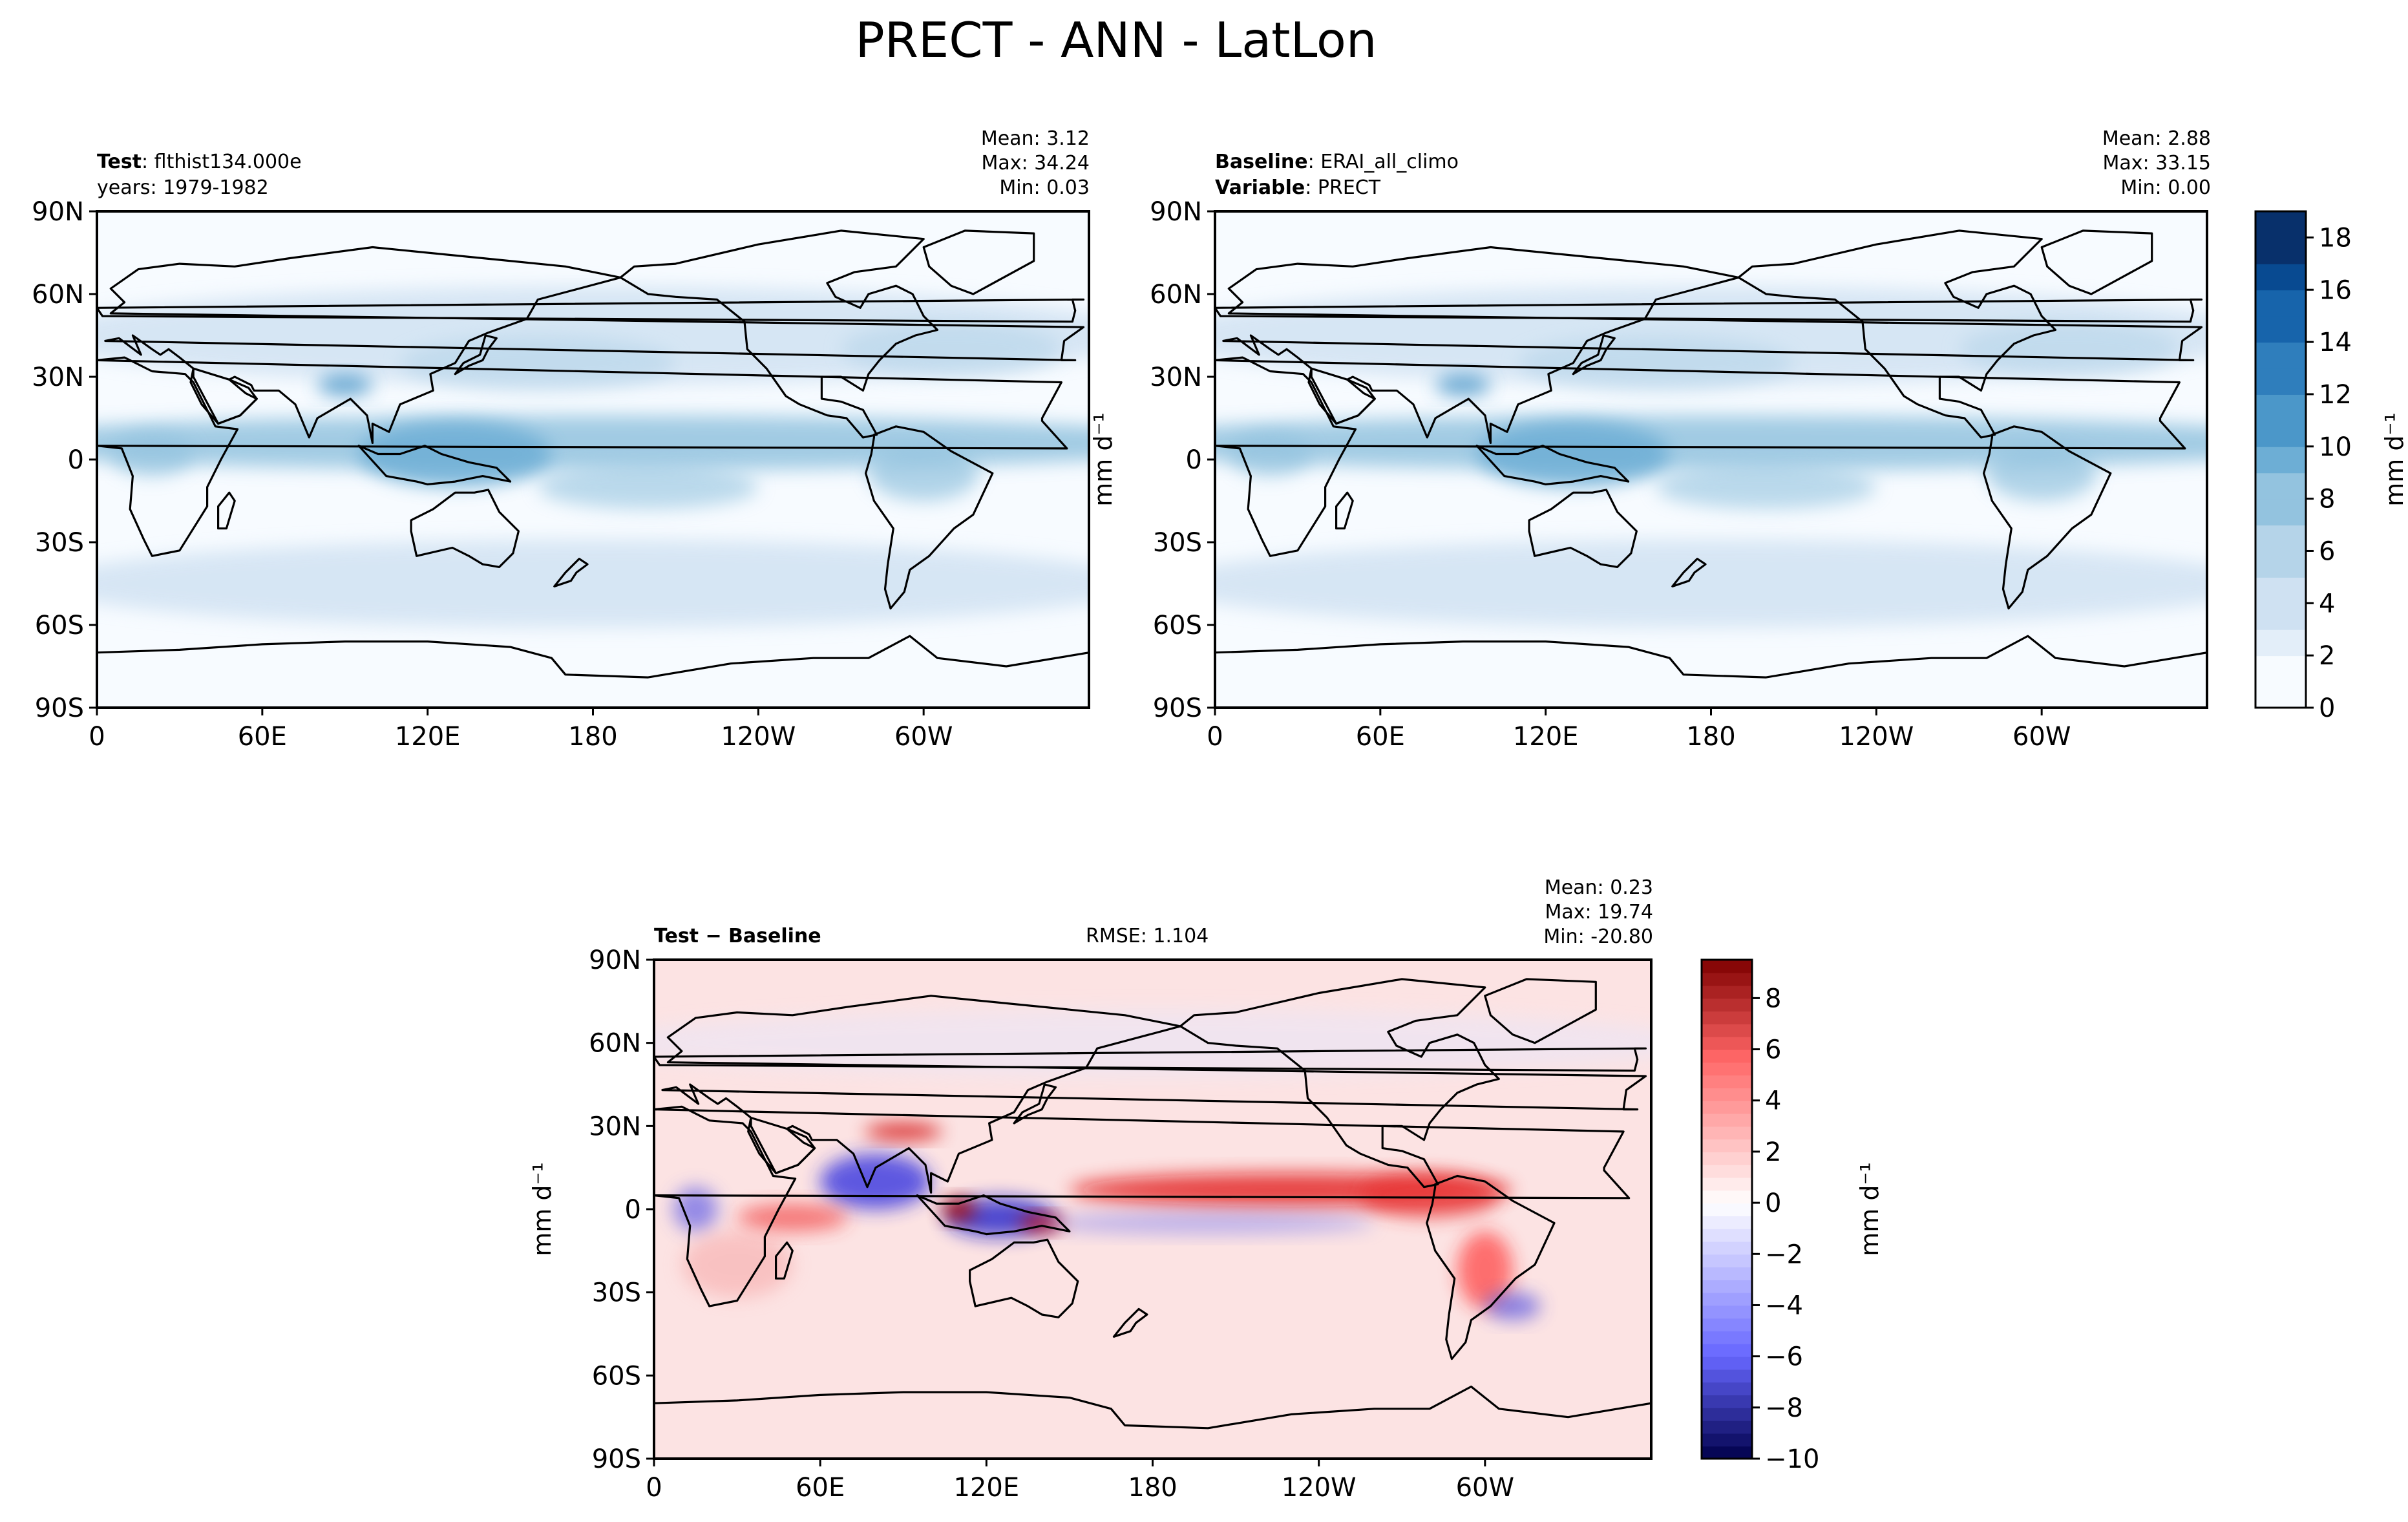 The image size is (2408, 1522). I want to click on diff-colorbar-ticklabel: −8, so click(1784, 1408).